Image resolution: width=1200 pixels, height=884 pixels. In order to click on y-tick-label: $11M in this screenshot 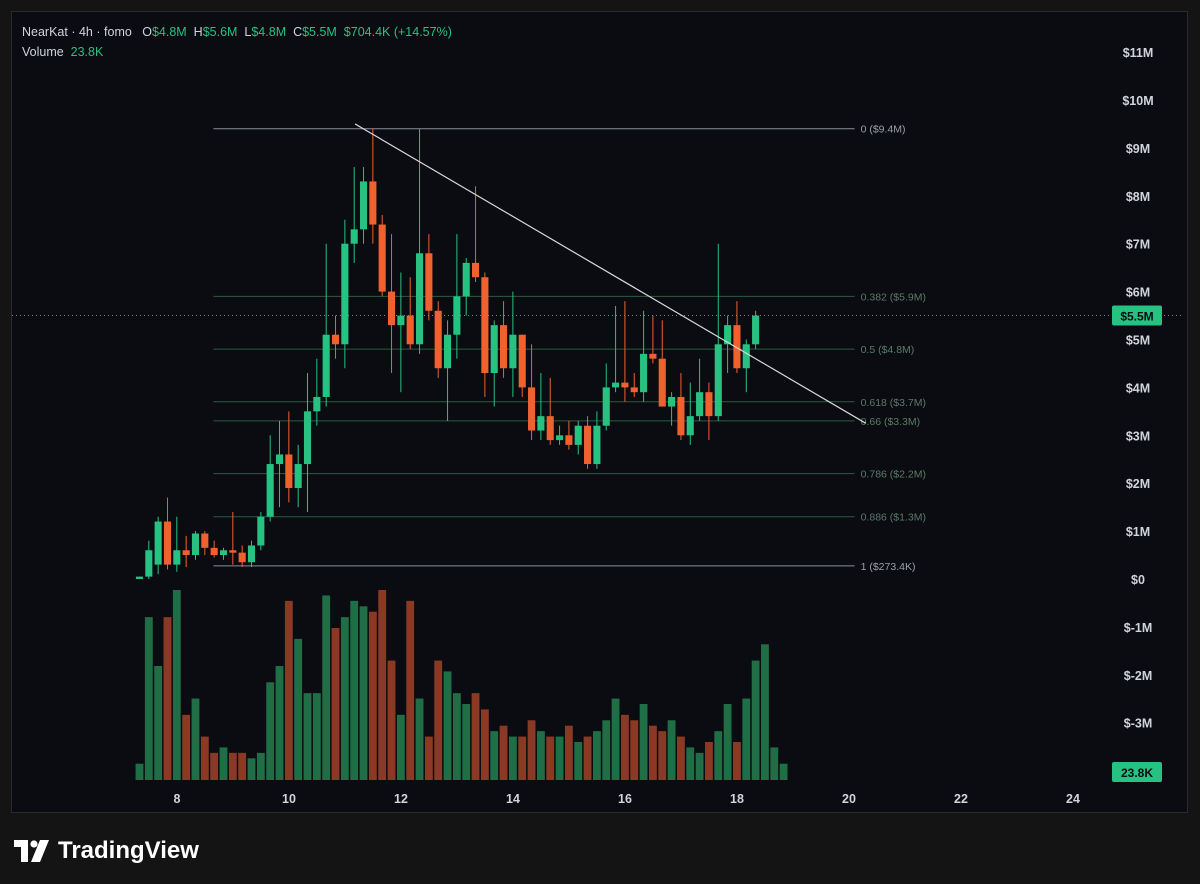, I will do `click(1138, 53)`.